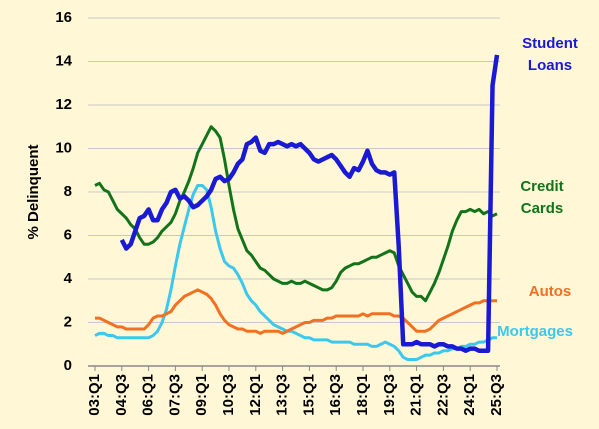  Describe the element at coordinates (148, 395) in the screenshot. I see `x-tick-label: 06:Q1` at that location.